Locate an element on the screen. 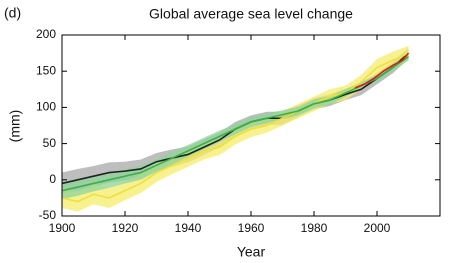 This screenshot has width=460, height=263. panel-label: (d) is located at coordinates (12, 13).